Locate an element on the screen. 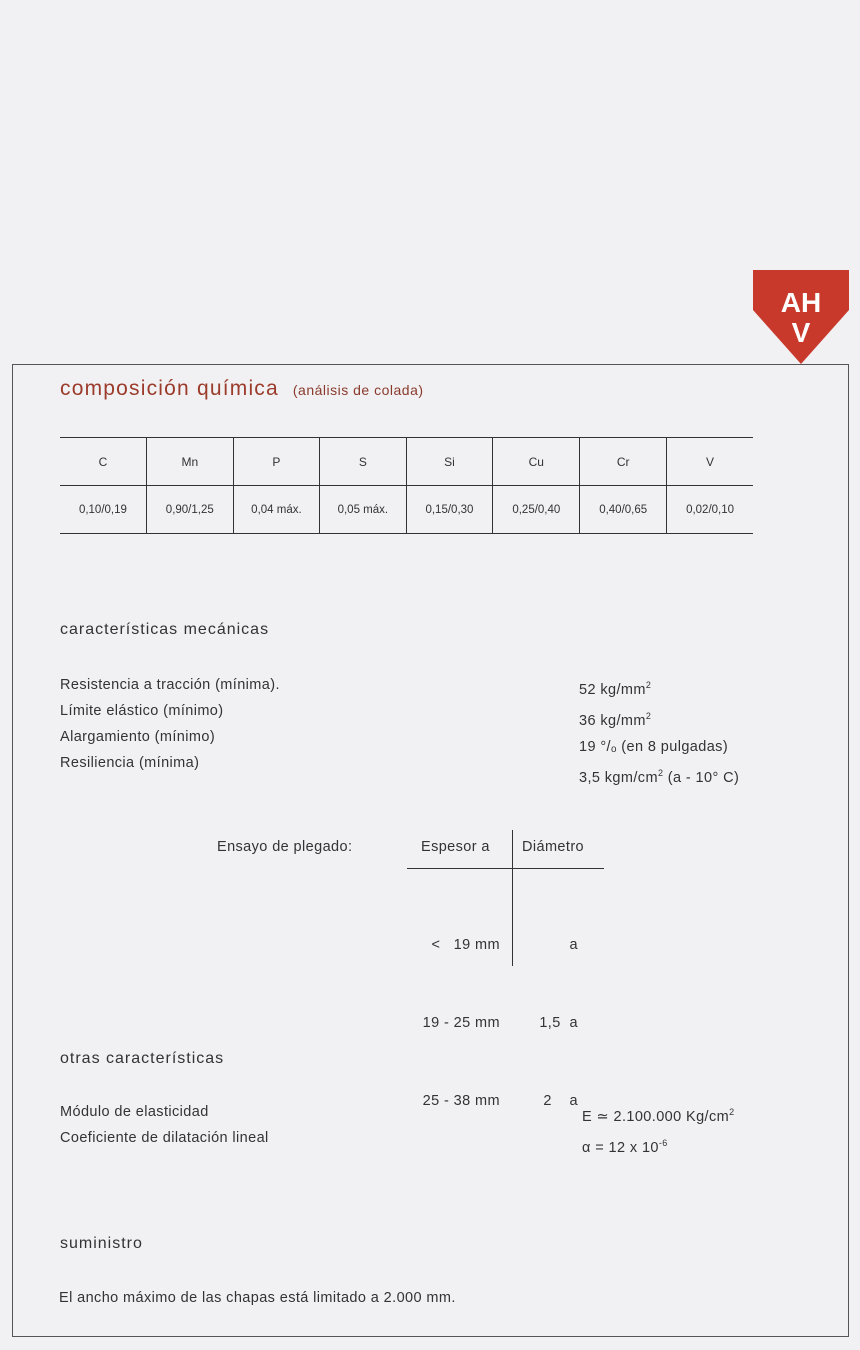 Image resolution: width=860 pixels, height=1350 pixels. bend-col-diameter: Diámetro is located at coordinates (553, 847).